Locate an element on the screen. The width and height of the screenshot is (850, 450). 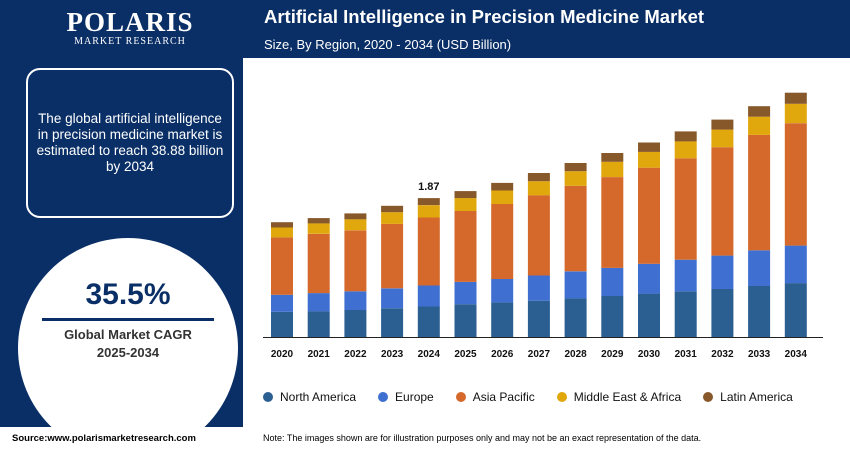
bar-europe-2024 is located at coordinates (428, 296).